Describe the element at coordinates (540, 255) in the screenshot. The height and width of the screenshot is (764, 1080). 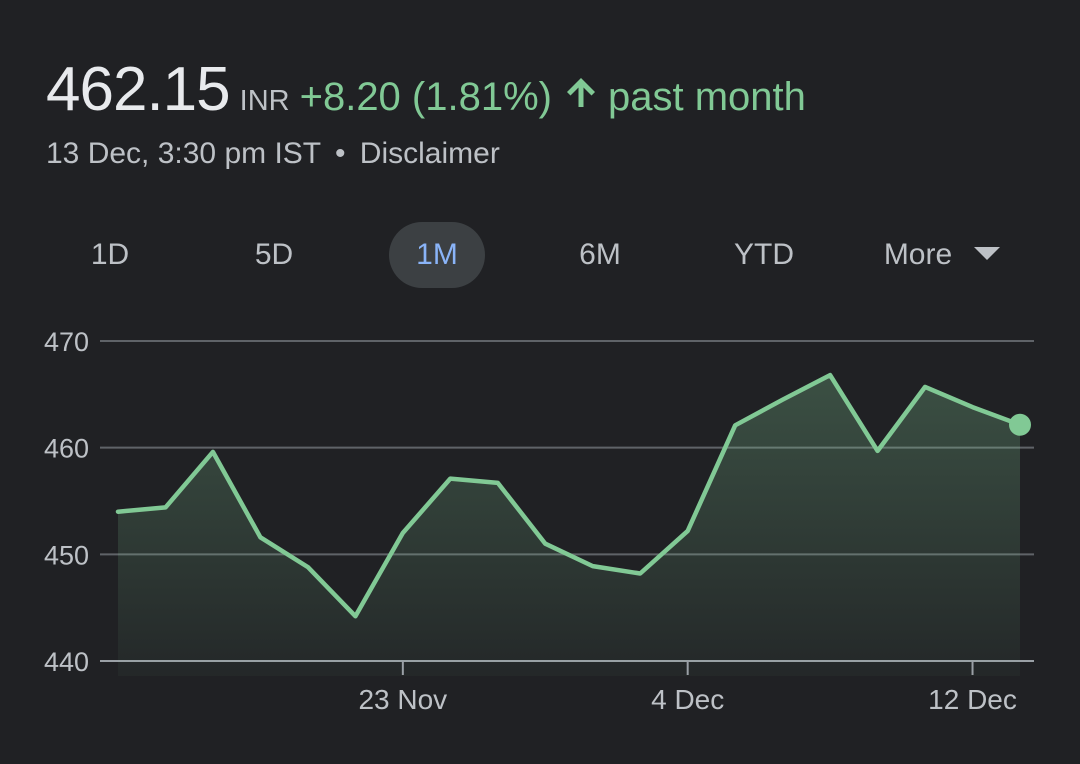
I see `range-tabs: 1D 5D 1M 6M YTD More` at that location.